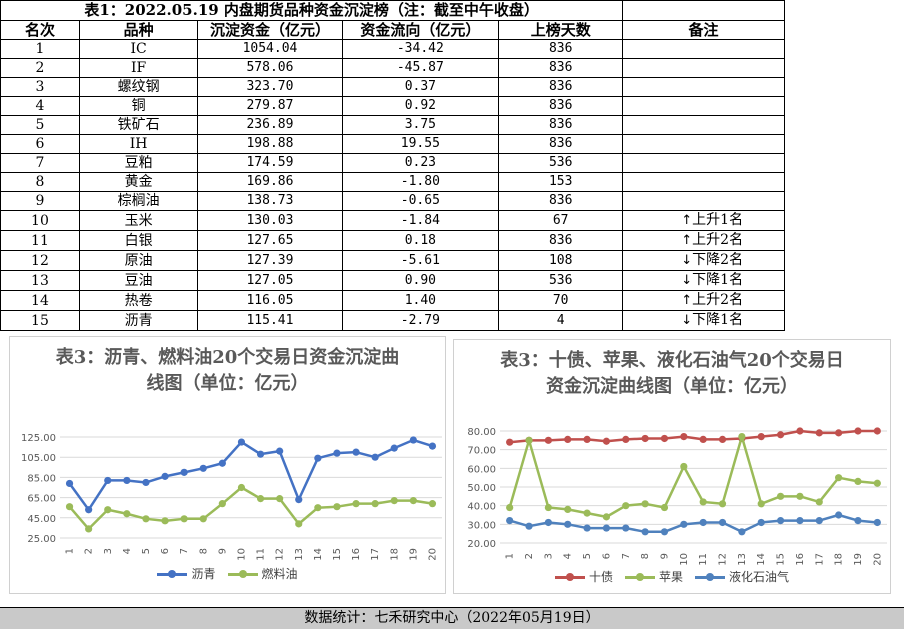 This screenshot has height=629, width=904. What do you see at coordinates (481, 469) in the screenshot?
I see `y-tick-label: 60.00` at bounding box center [481, 469].